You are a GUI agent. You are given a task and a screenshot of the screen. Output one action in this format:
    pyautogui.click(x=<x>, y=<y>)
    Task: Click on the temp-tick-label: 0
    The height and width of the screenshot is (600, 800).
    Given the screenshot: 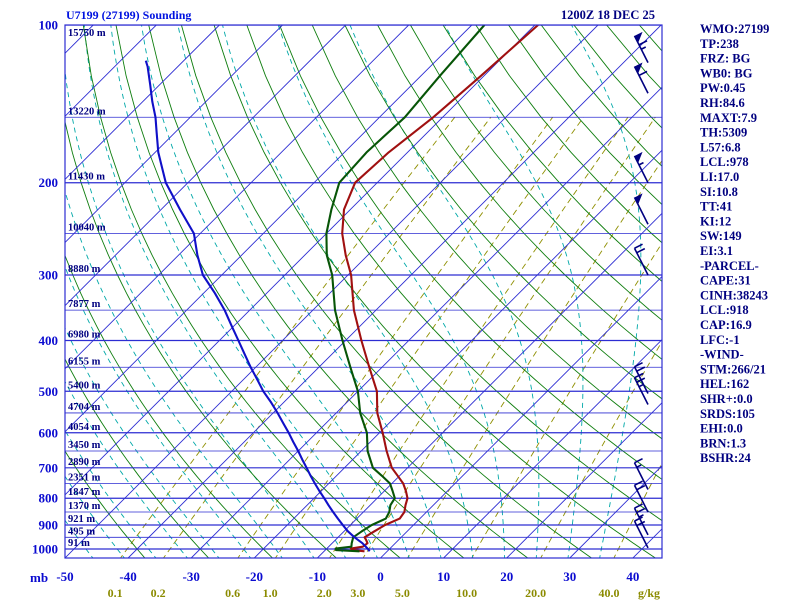 What is the action you would take?
    pyautogui.click(x=380, y=576)
    